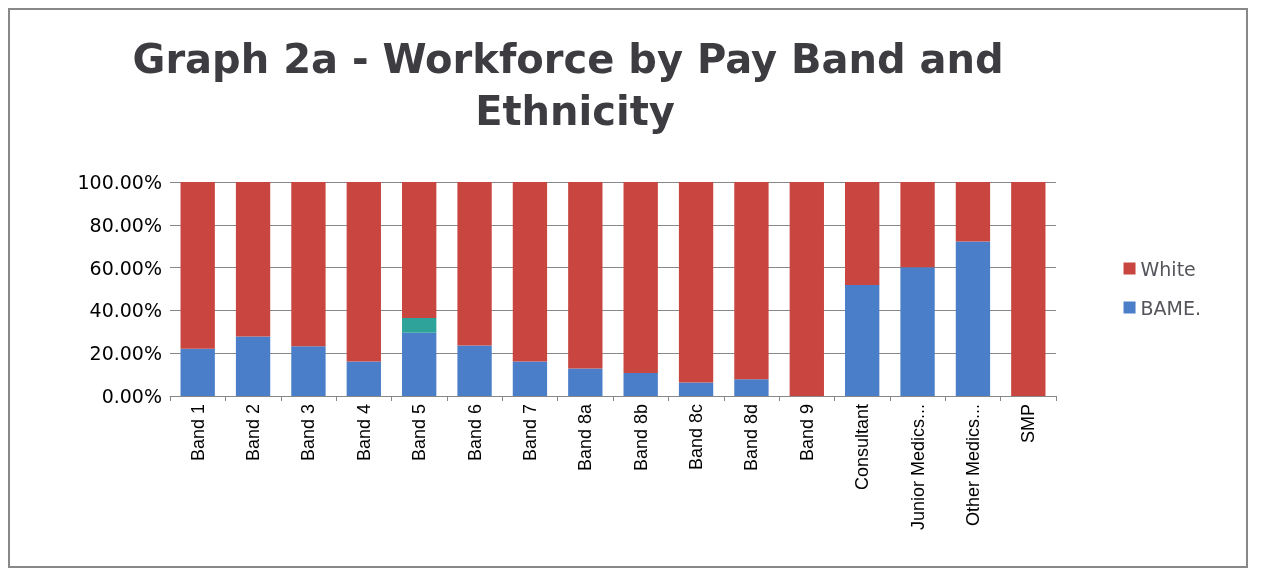  What do you see at coordinates (696, 437) in the screenshot?
I see `x-tick-label: Band 8c` at bounding box center [696, 437].